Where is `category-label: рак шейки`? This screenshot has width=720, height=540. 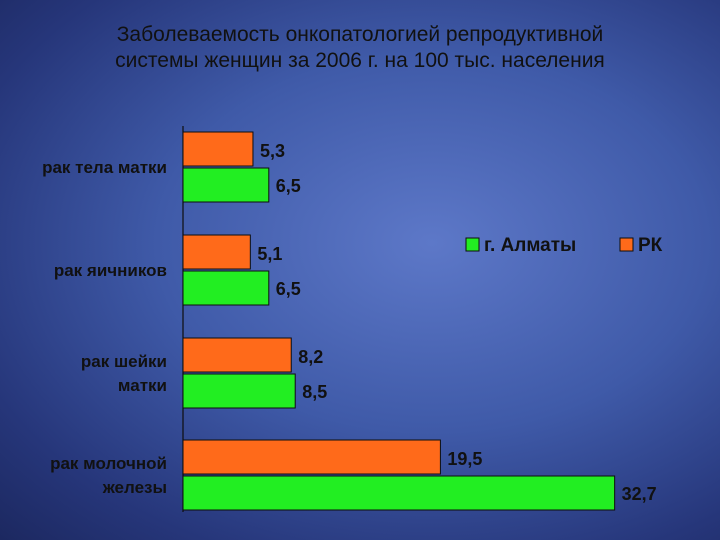
category-label: рак шейки is located at coordinates (124, 361).